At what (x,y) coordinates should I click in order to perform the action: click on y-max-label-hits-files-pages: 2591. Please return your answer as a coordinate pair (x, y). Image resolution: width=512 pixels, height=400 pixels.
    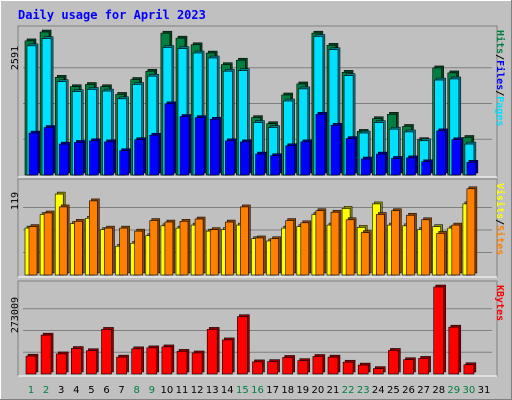
    Looking at the image, I should click on (15, 58).